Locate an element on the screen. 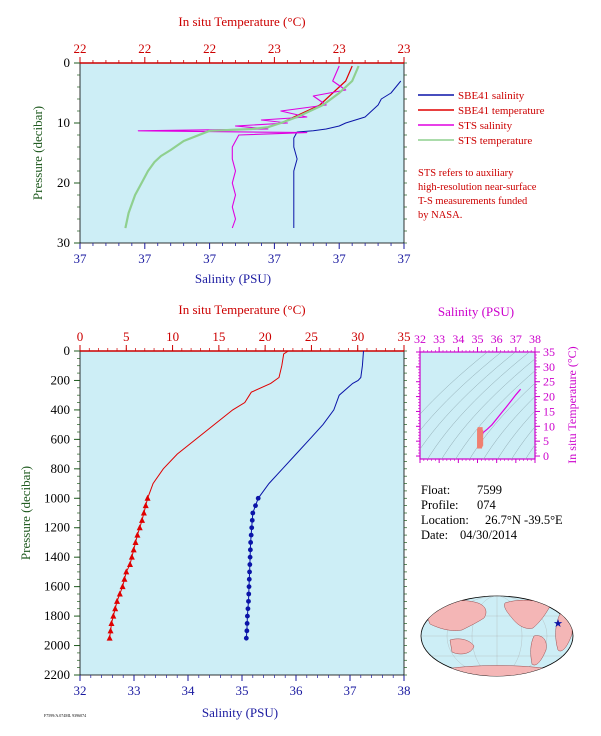 The width and height of the screenshot is (601, 736). profile-label: Profile: is located at coordinates (440, 505).